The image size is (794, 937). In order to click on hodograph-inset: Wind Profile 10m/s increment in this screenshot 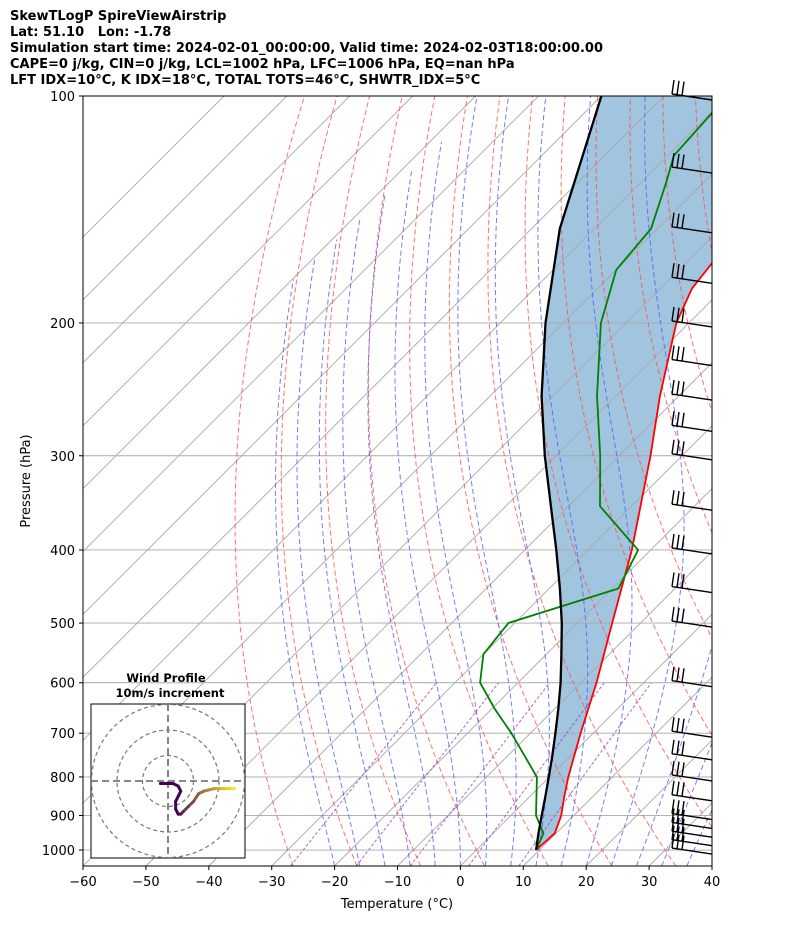, I will do `click(168, 765)`.